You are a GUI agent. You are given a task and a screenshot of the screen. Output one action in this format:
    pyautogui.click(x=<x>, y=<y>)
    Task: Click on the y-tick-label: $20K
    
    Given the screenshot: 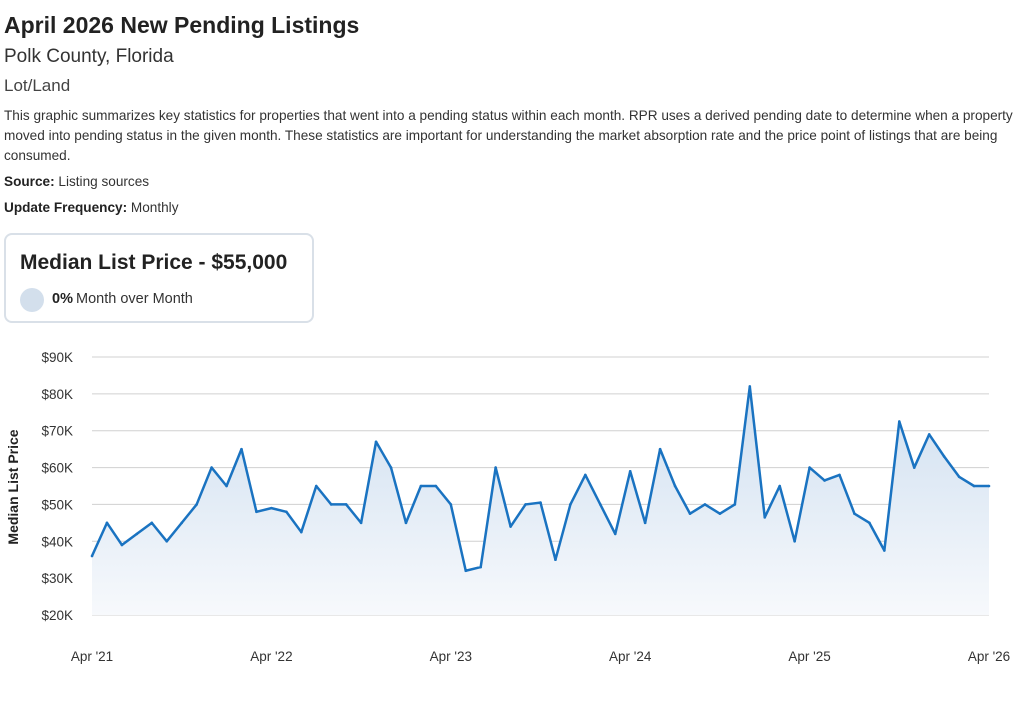 What is the action you would take?
    pyautogui.click(x=57, y=615)
    